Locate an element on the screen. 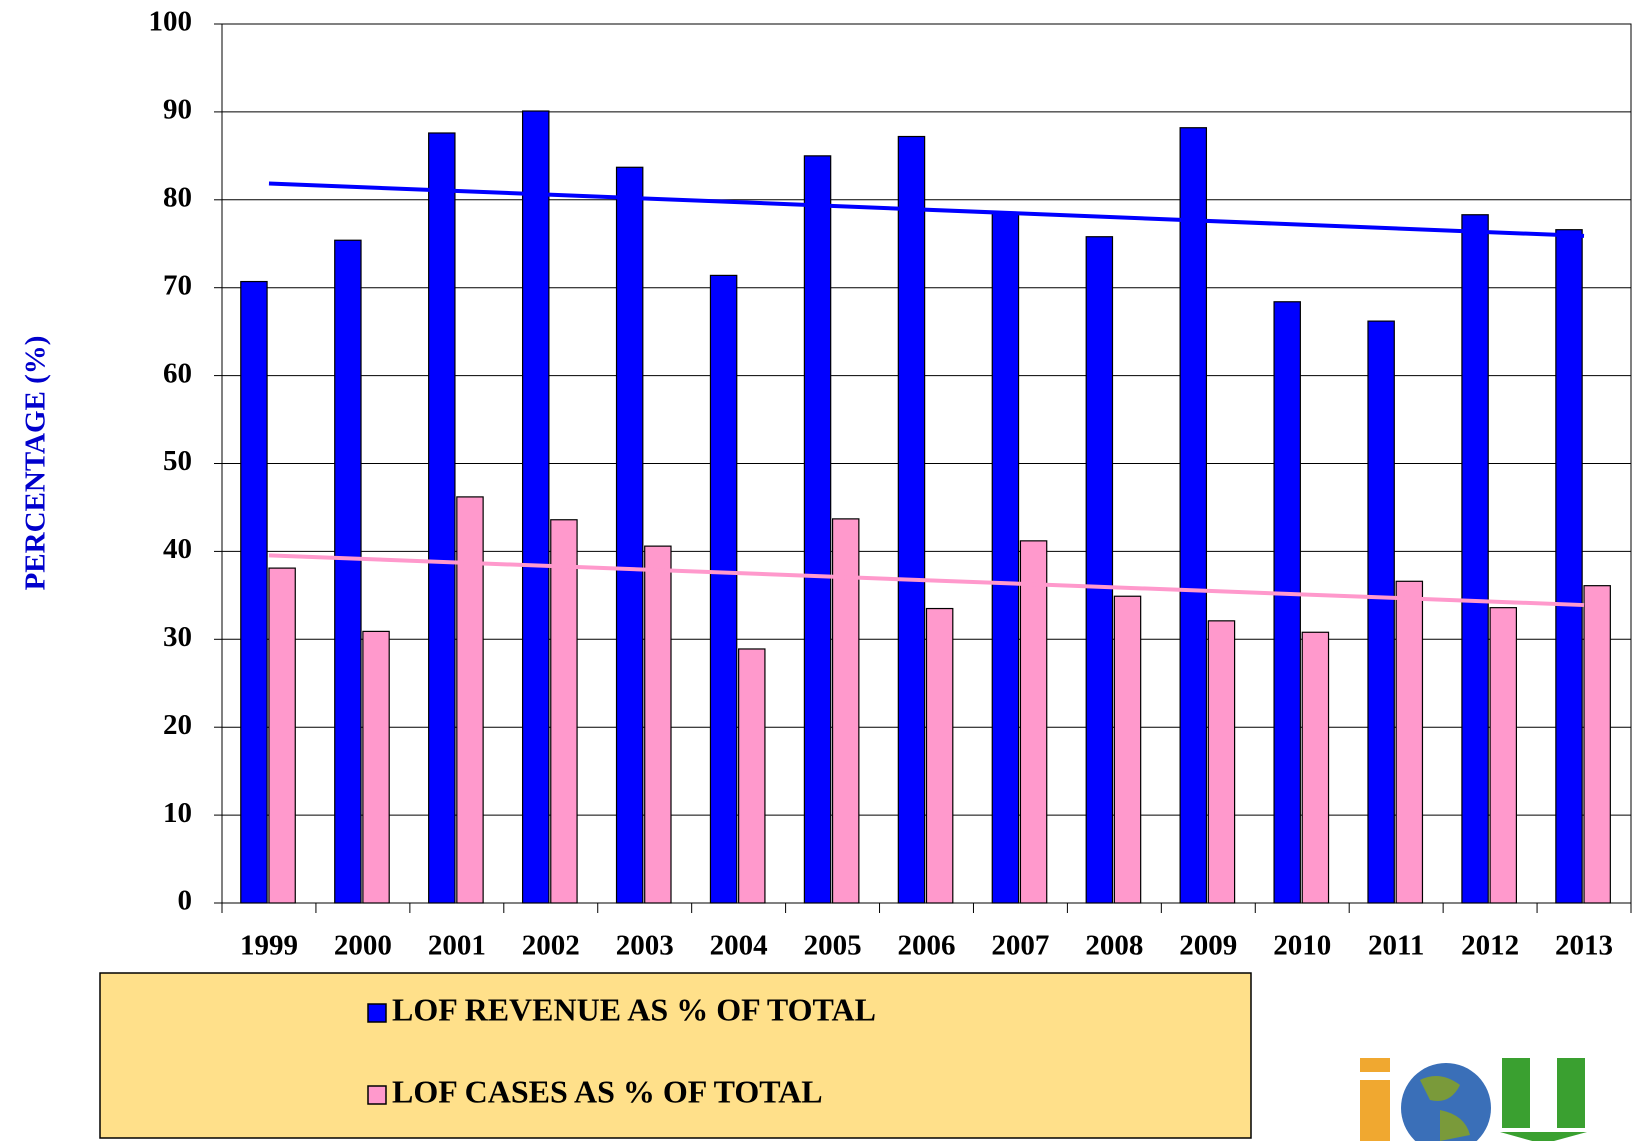  logo-land is located at coordinates (1445, 1108).